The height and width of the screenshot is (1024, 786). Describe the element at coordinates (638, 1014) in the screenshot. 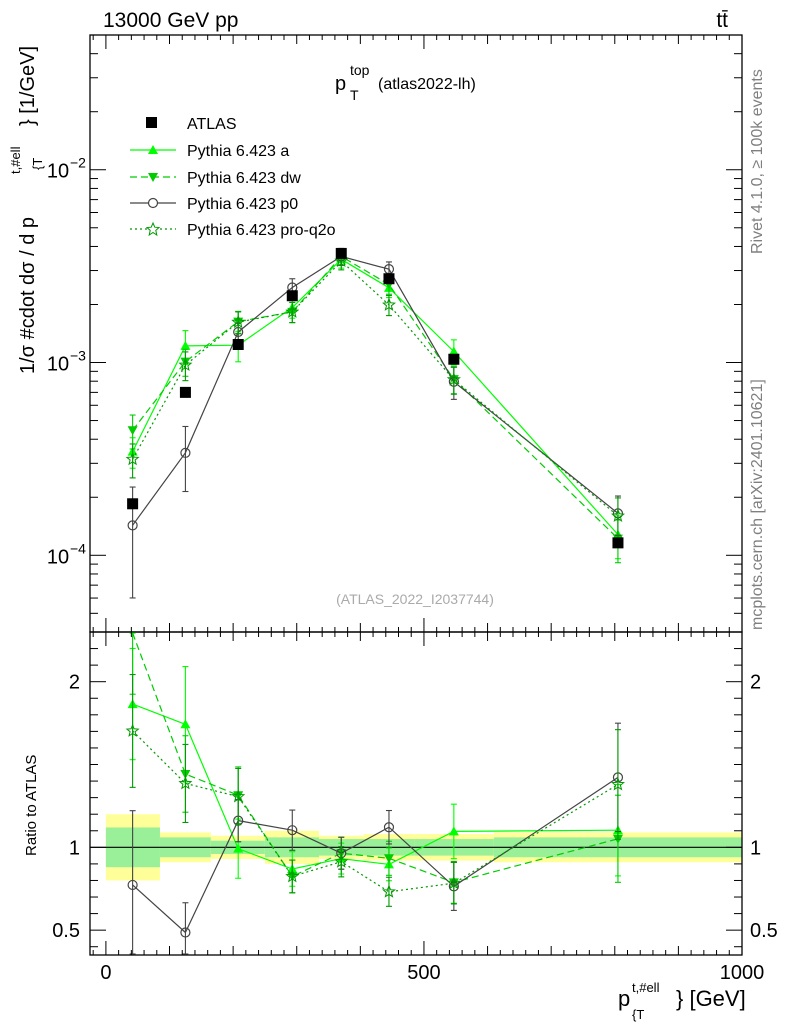

I see `x-axis-label-sub: {T` at that location.